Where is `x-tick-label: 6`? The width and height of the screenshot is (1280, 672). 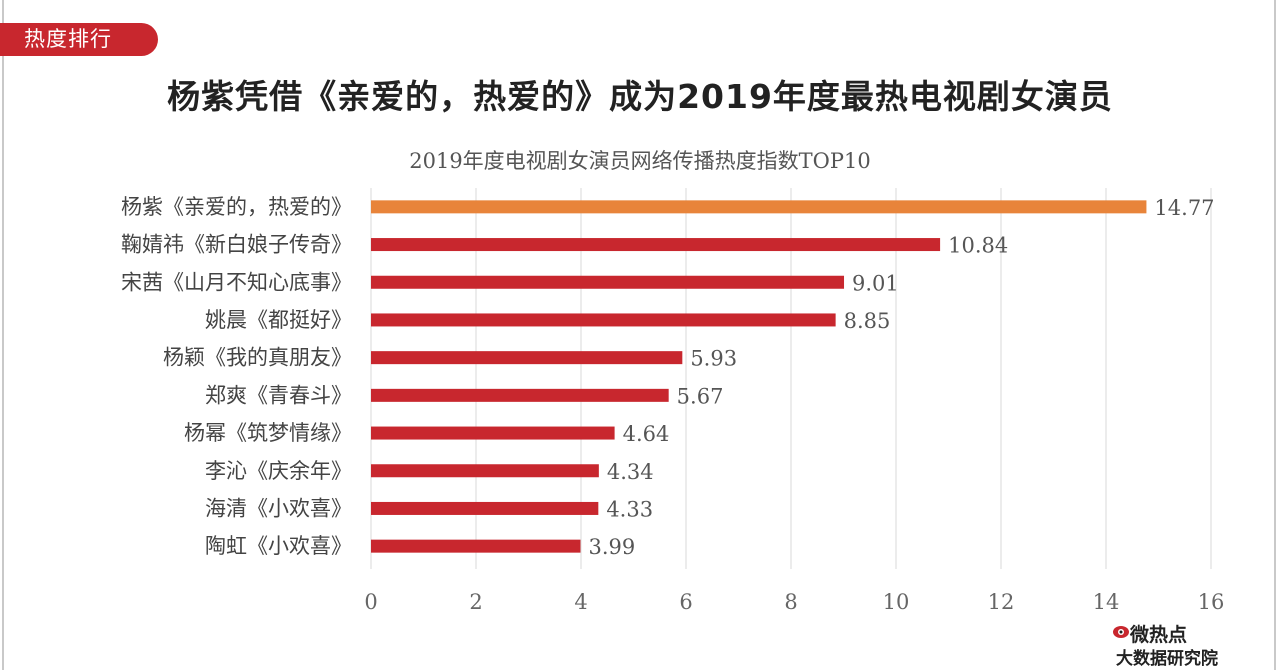 x-tick-label: 6 is located at coordinates (685, 602).